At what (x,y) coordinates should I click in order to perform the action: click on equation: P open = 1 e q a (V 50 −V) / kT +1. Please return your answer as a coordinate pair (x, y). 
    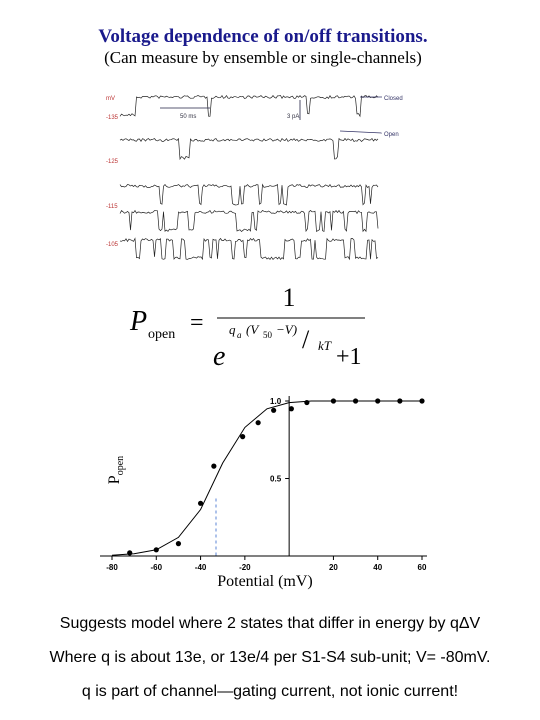
    Looking at the image, I should click on (247, 327).